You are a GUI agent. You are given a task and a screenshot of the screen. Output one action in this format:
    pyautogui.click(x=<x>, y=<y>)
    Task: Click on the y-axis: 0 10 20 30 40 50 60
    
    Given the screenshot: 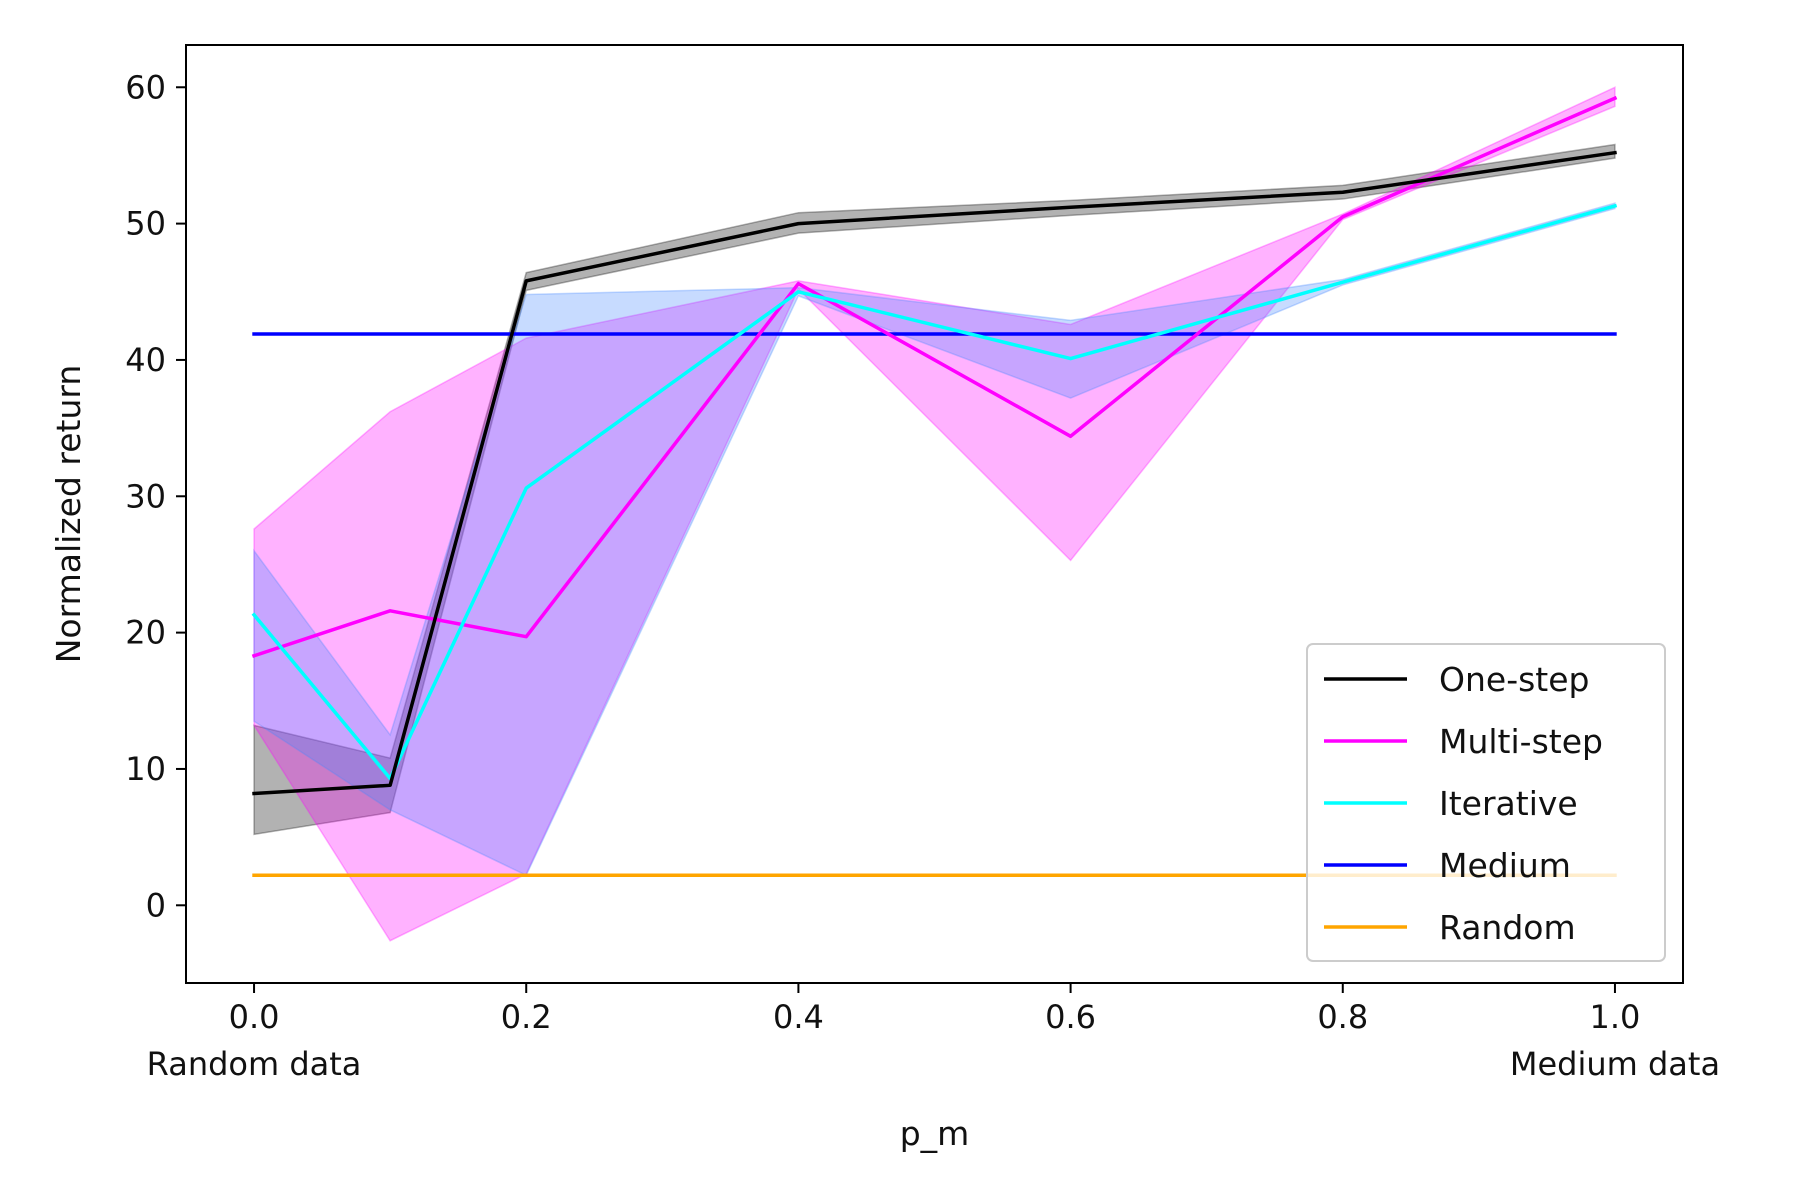 What is the action you would take?
    pyautogui.click(x=155, y=496)
    